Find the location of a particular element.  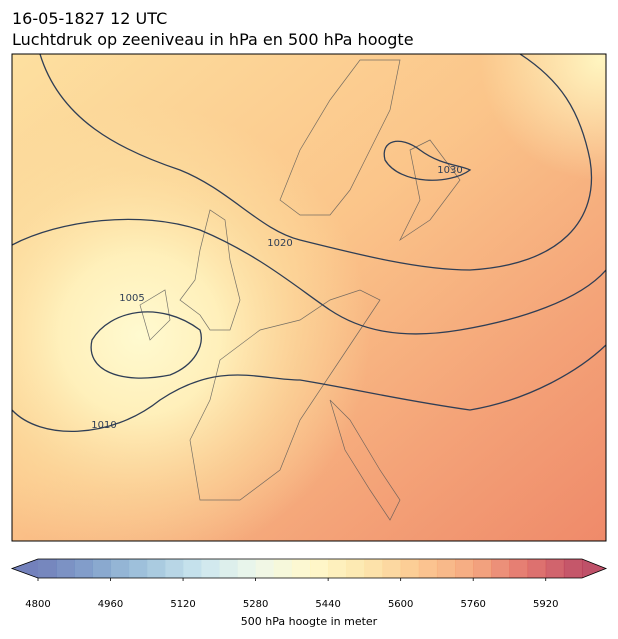

colorbar-tick-label: 4800 is located at coordinates (37, 604).